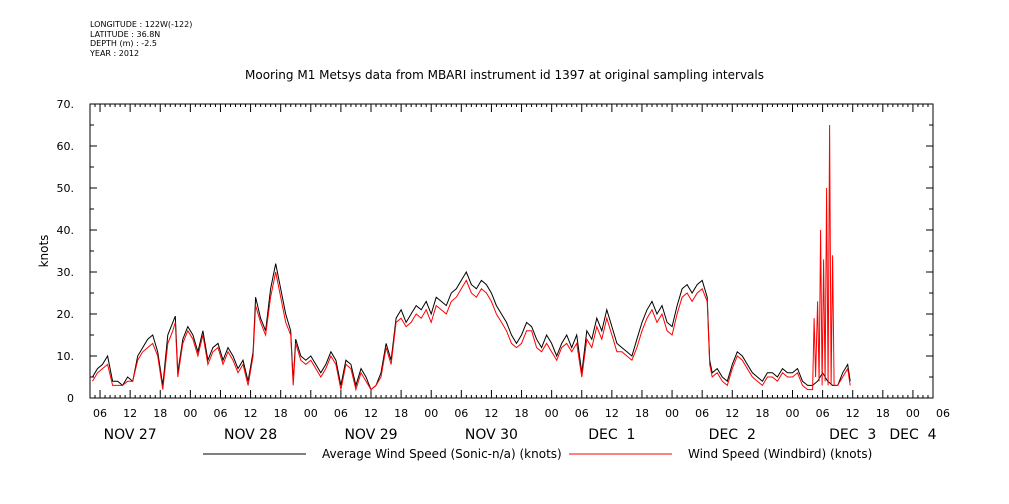 The height and width of the screenshot is (504, 1009). Describe the element at coordinates (66, 356) in the screenshot. I see `y-tick-label: 10.` at that location.